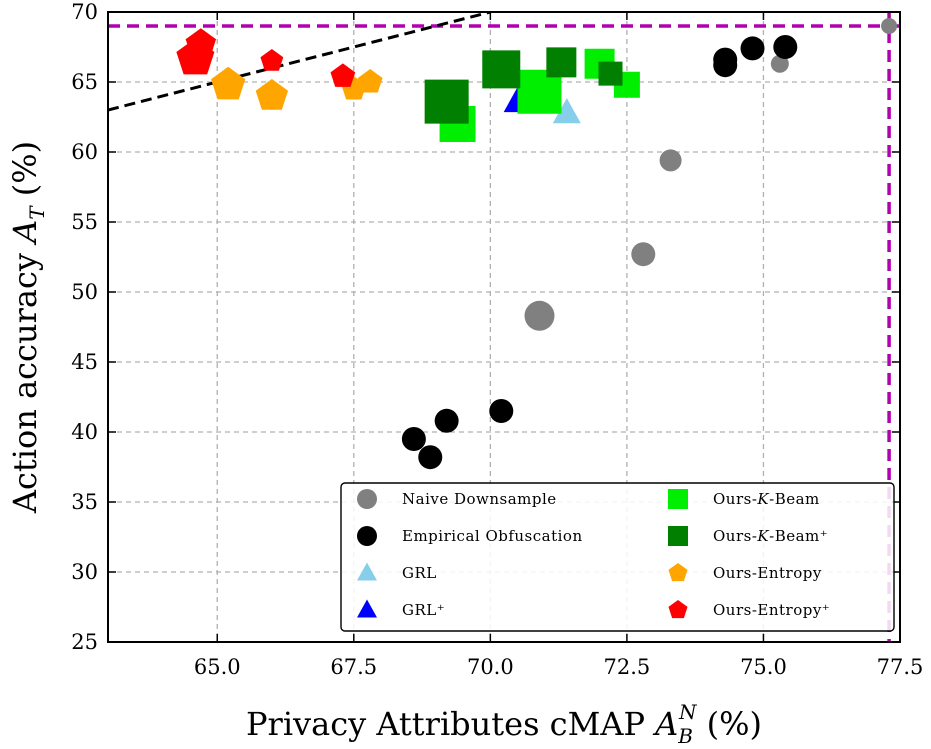 The image size is (931, 749). Describe the element at coordinates (25, 174) in the screenshot. I see `y-axis-title-unit: (%)` at that location.